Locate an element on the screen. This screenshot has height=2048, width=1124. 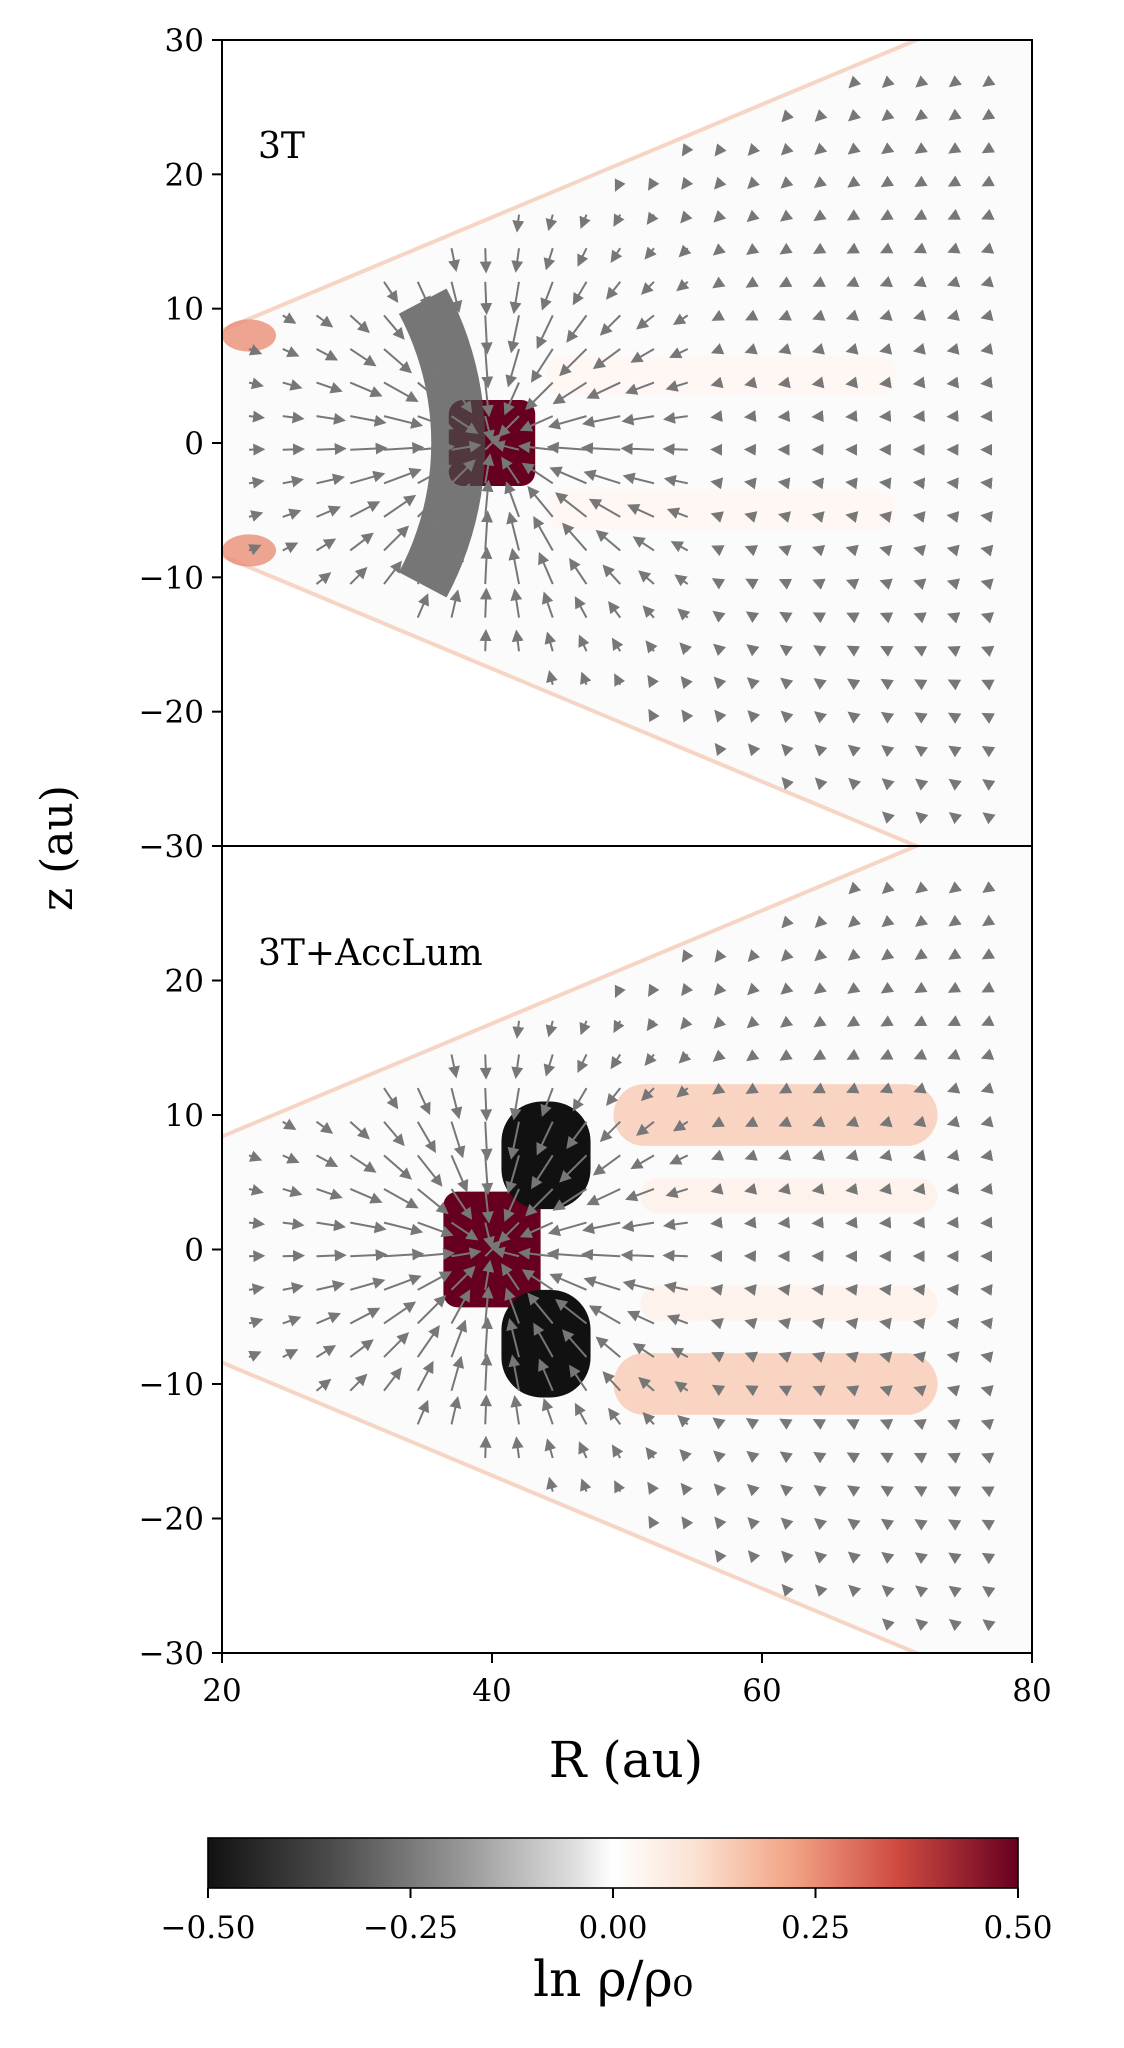
underdense-lobe is located at coordinates (546, 1155).